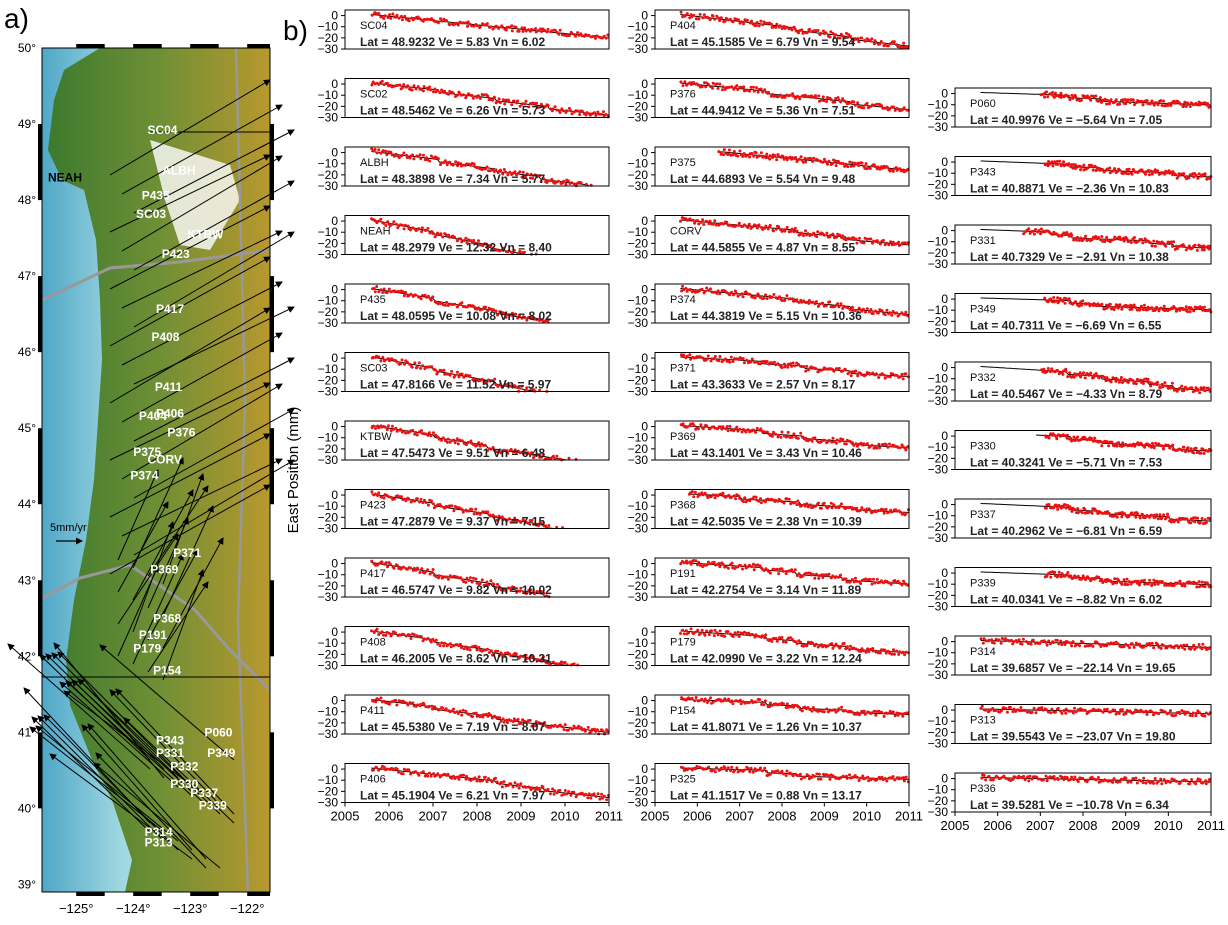  Describe the element at coordinates (167, 671) in the screenshot. I see `station-label-p154: P154` at that location.